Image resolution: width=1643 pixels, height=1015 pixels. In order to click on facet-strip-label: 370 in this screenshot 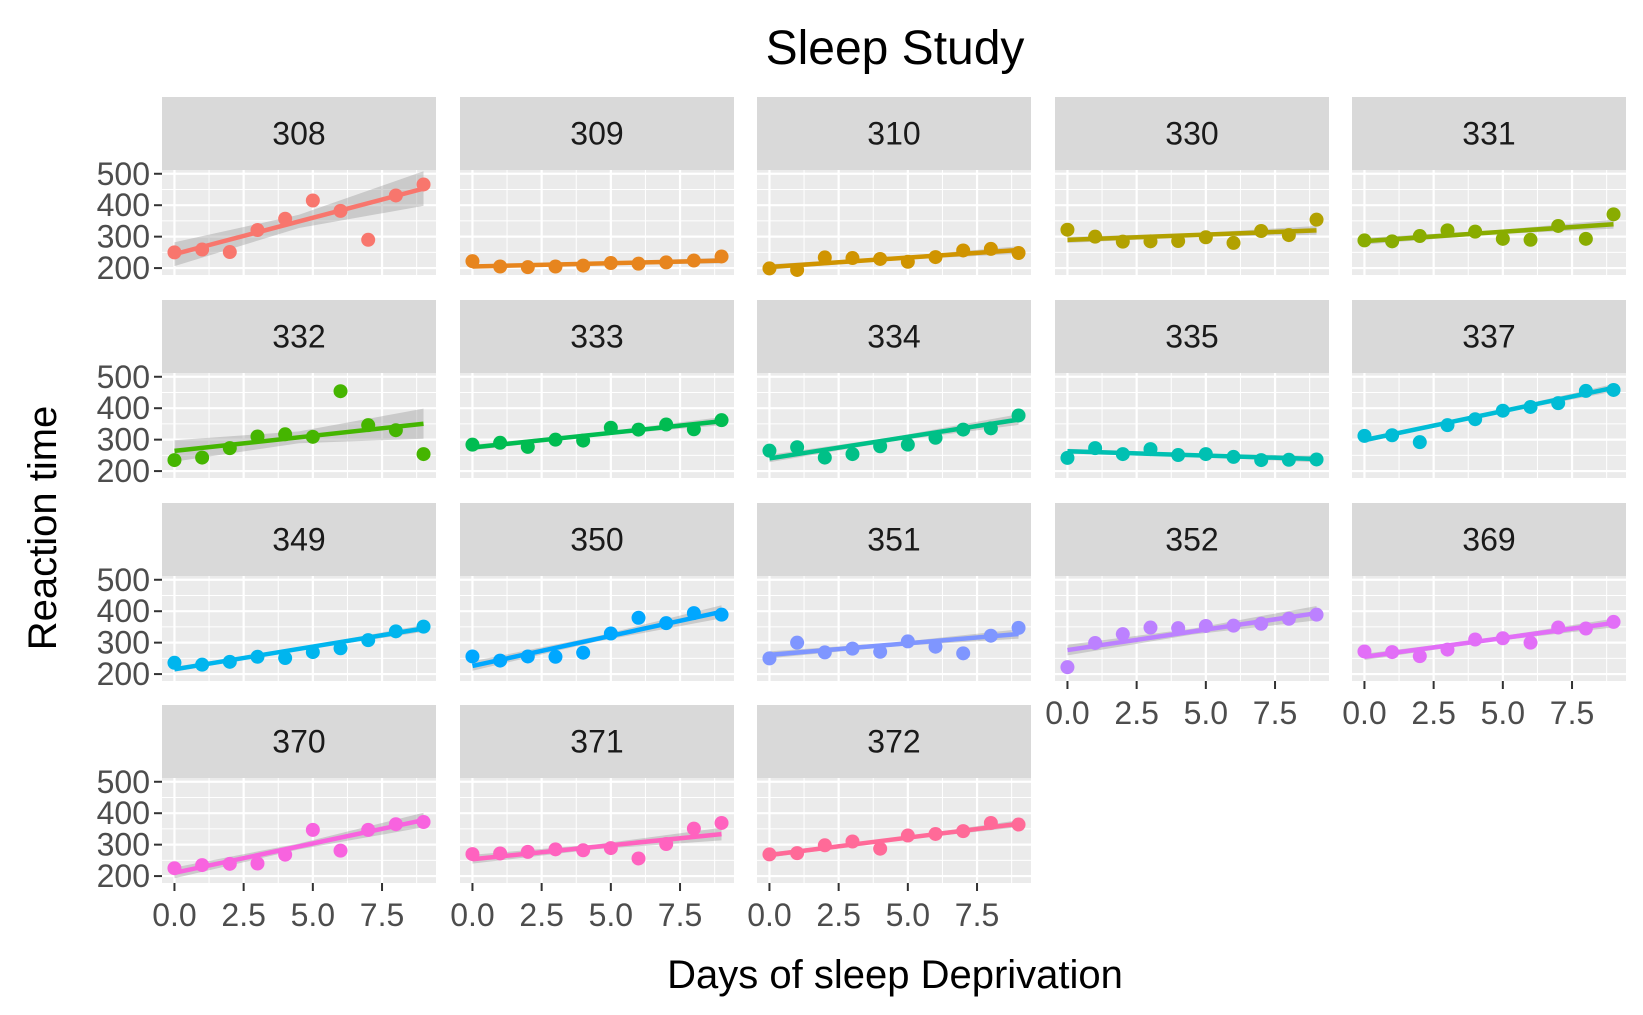, I will do `click(298, 742)`.